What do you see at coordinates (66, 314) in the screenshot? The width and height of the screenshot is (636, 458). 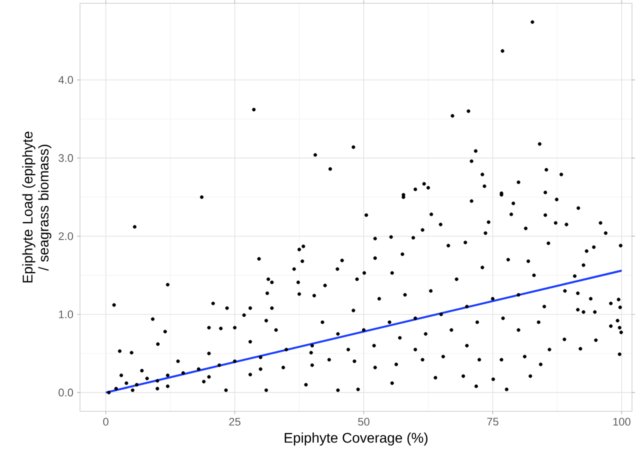 I see `y-tick-label: 1.0` at bounding box center [66, 314].